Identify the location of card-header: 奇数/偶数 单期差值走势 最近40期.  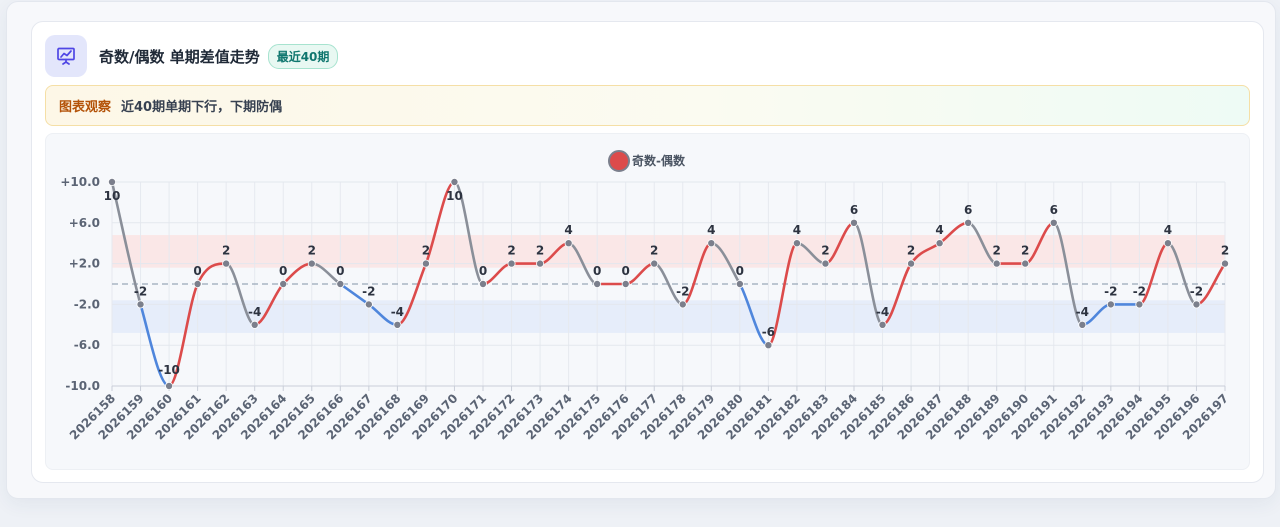
(192, 56).